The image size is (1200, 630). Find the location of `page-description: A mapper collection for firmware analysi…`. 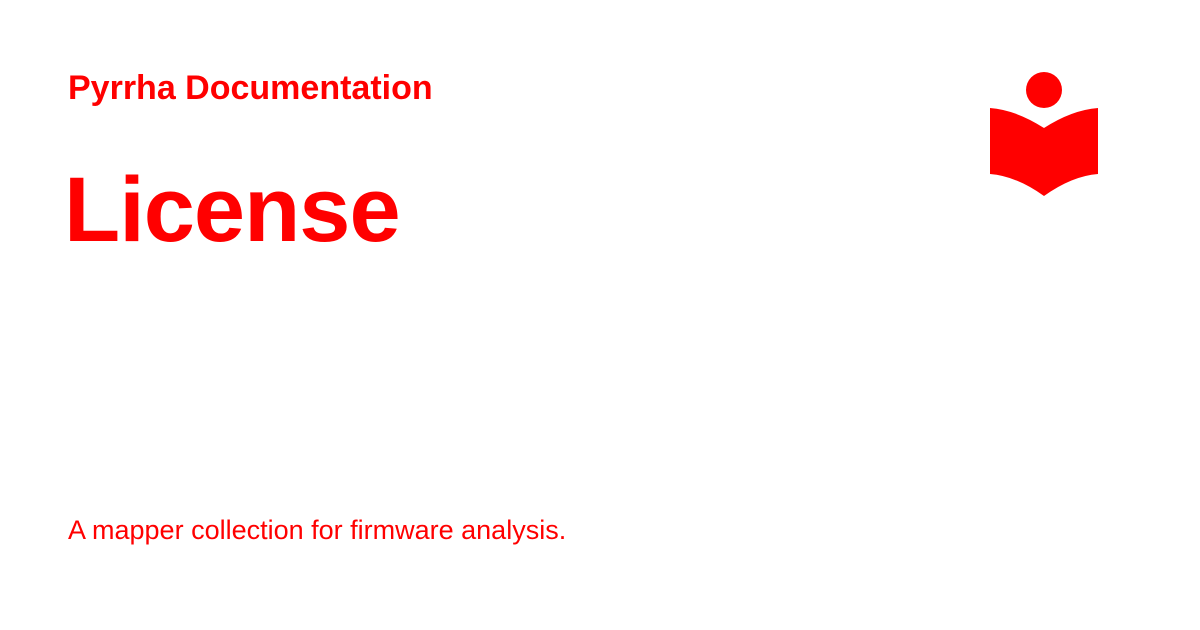

page-description: A mapper collection for firmware analysi… is located at coordinates (317, 530).